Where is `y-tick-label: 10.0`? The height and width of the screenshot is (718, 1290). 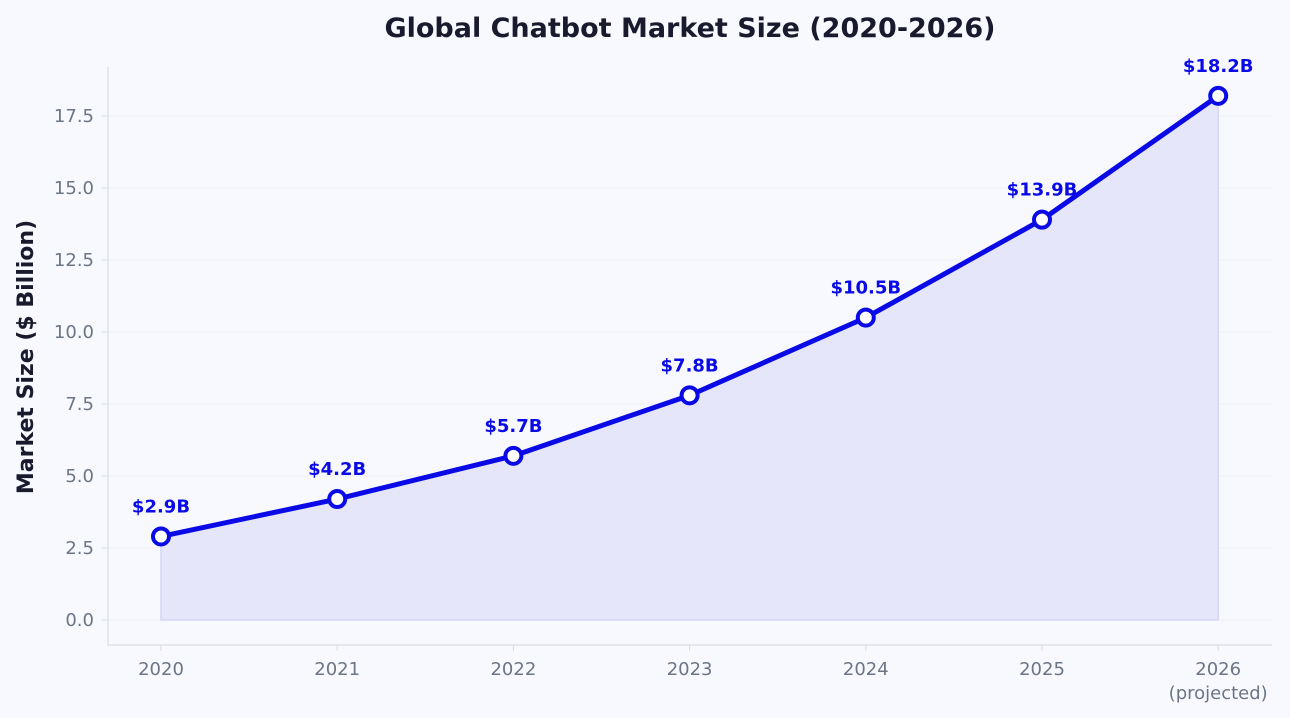 y-tick-label: 10.0 is located at coordinates (74, 332).